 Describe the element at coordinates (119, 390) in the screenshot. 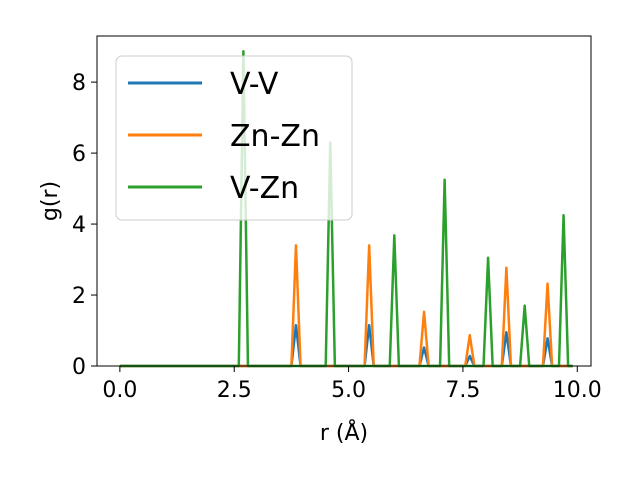

I see `x-tick-label: 0.0` at that location.